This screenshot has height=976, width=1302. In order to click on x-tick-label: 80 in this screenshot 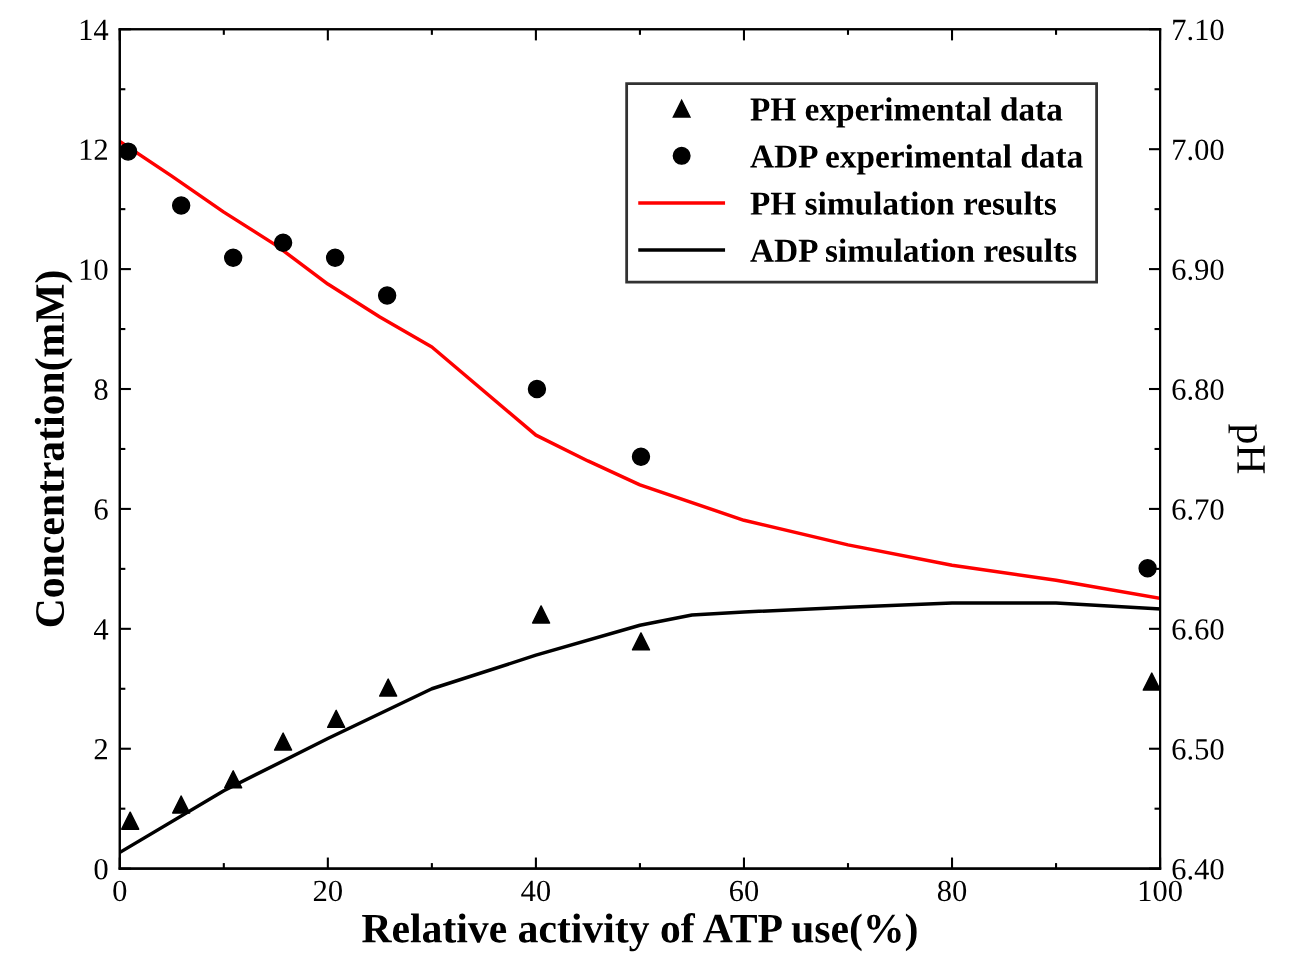, I will do `click(952, 891)`.